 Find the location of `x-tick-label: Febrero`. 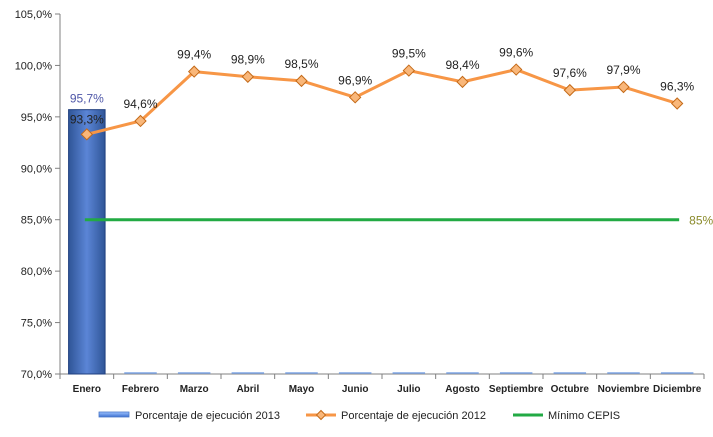

x-tick-label: Febrero is located at coordinates (140, 389).